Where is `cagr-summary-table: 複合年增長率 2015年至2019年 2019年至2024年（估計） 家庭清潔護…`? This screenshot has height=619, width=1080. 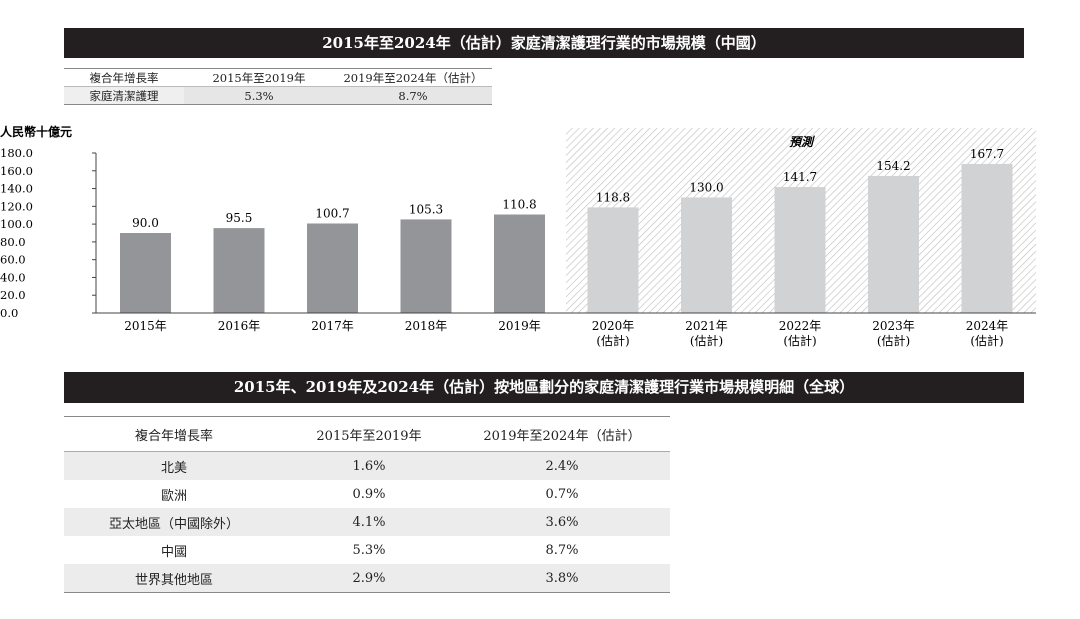 cagr-summary-table: 複合年增長率 2015年至2019年 2019年至2024年（估計） 家庭清潔護… is located at coordinates (278, 86).